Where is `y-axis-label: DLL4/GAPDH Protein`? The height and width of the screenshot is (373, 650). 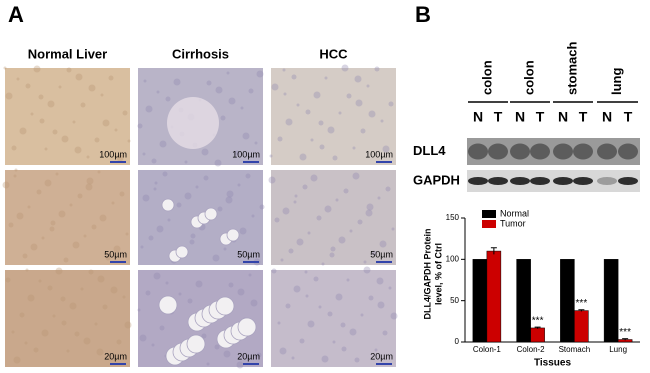
y-axis-label: DLL4/GAPDH Protein is located at coordinates (427, 273).